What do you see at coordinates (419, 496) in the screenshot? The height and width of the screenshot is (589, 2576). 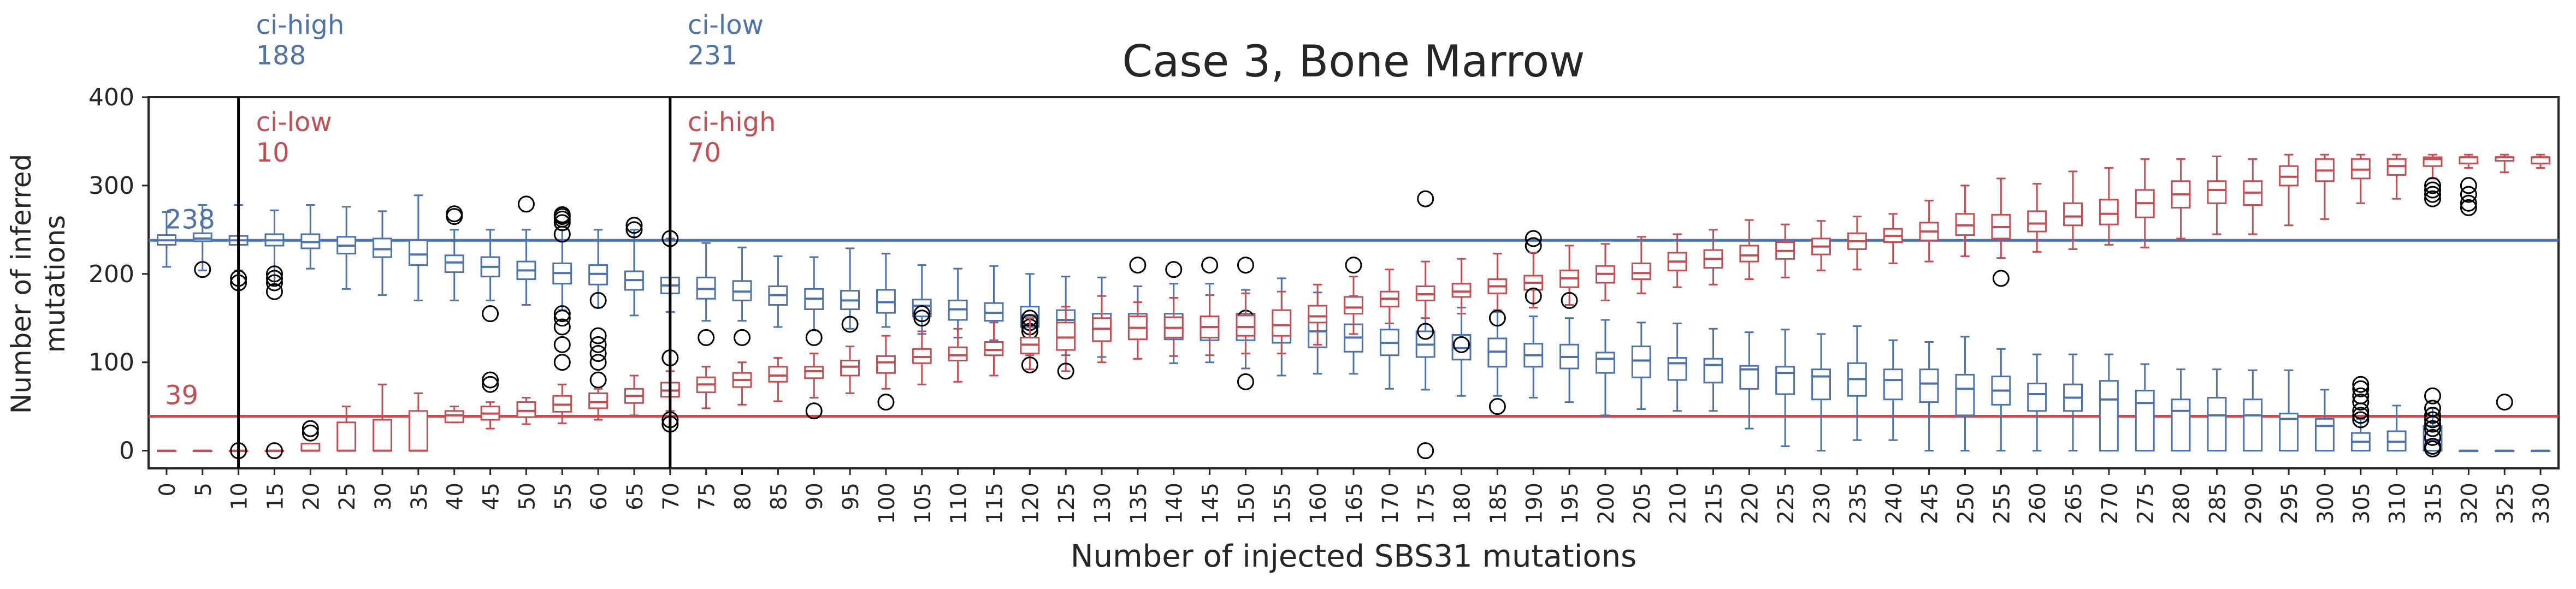 I see `x-tick-label: 35` at bounding box center [419, 496].